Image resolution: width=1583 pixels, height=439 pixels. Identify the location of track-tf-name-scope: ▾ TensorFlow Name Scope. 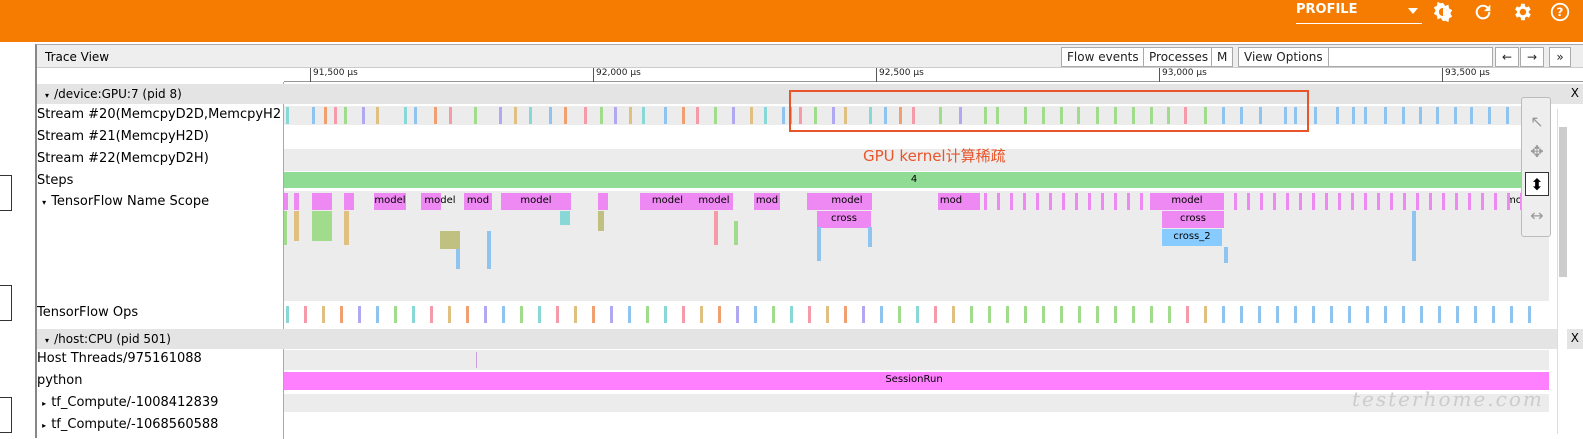
(160, 201).